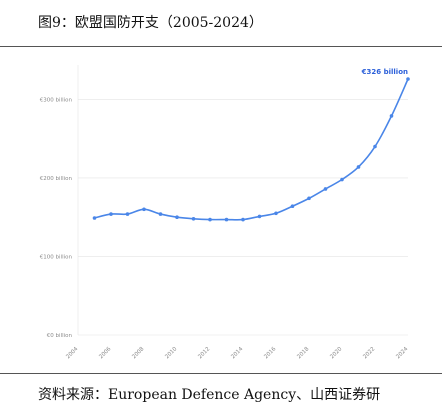 This screenshot has height=411, width=442. I want to click on x-tick-label: 2010, so click(171, 353).